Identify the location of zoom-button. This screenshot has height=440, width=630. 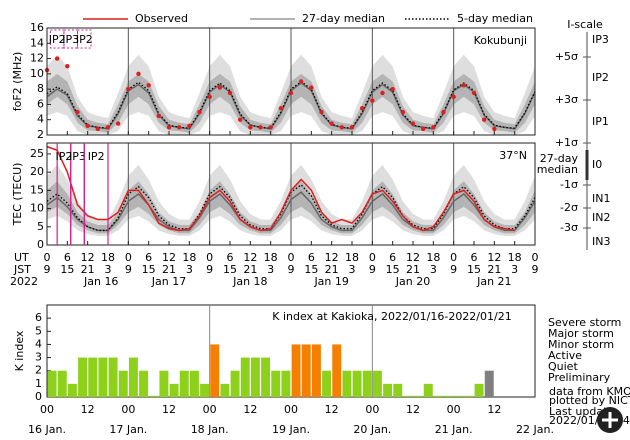
(610, 420).